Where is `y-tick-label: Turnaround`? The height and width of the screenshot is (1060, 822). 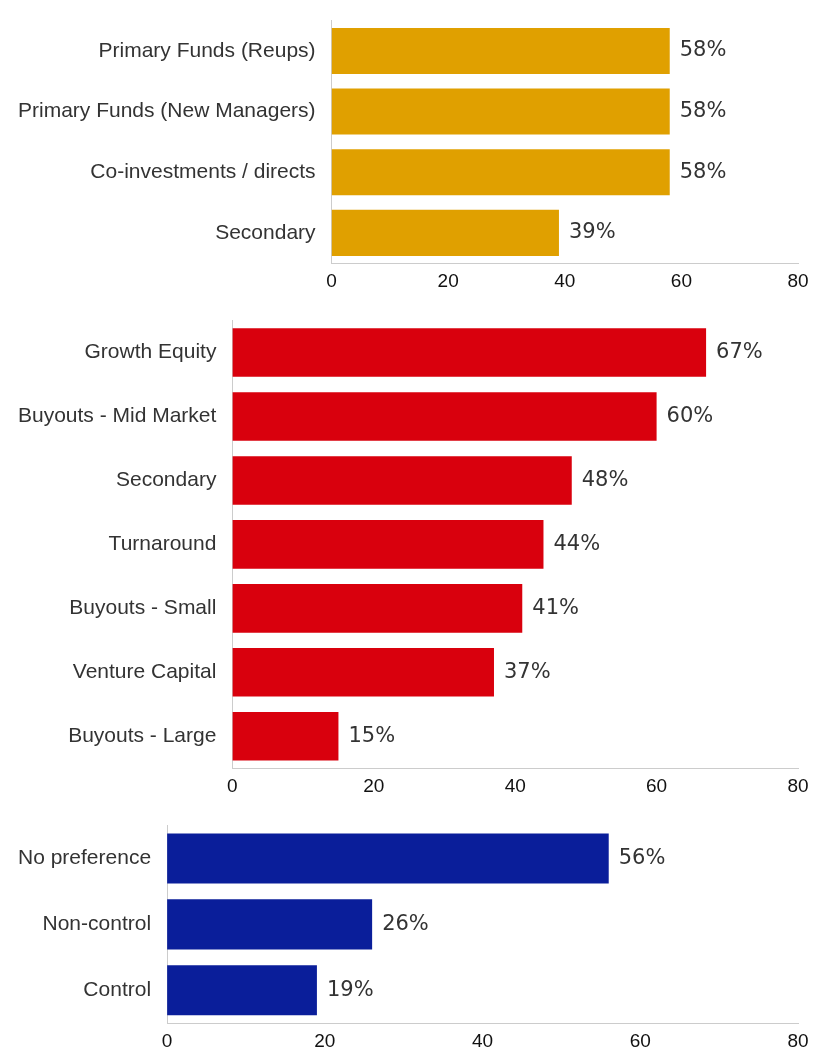
y-tick-label: Turnaround is located at coordinates (162, 543).